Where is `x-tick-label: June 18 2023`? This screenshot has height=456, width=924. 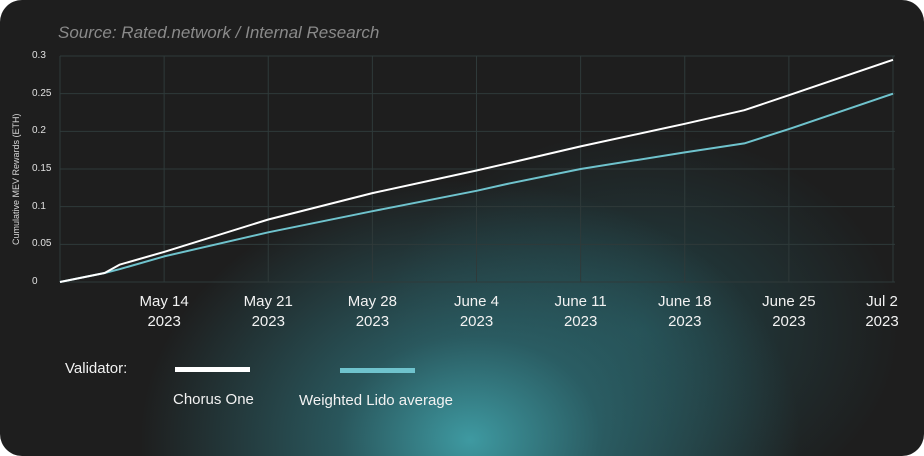 x-tick-label: June 18 2023 is located at coordinates (685, 311).